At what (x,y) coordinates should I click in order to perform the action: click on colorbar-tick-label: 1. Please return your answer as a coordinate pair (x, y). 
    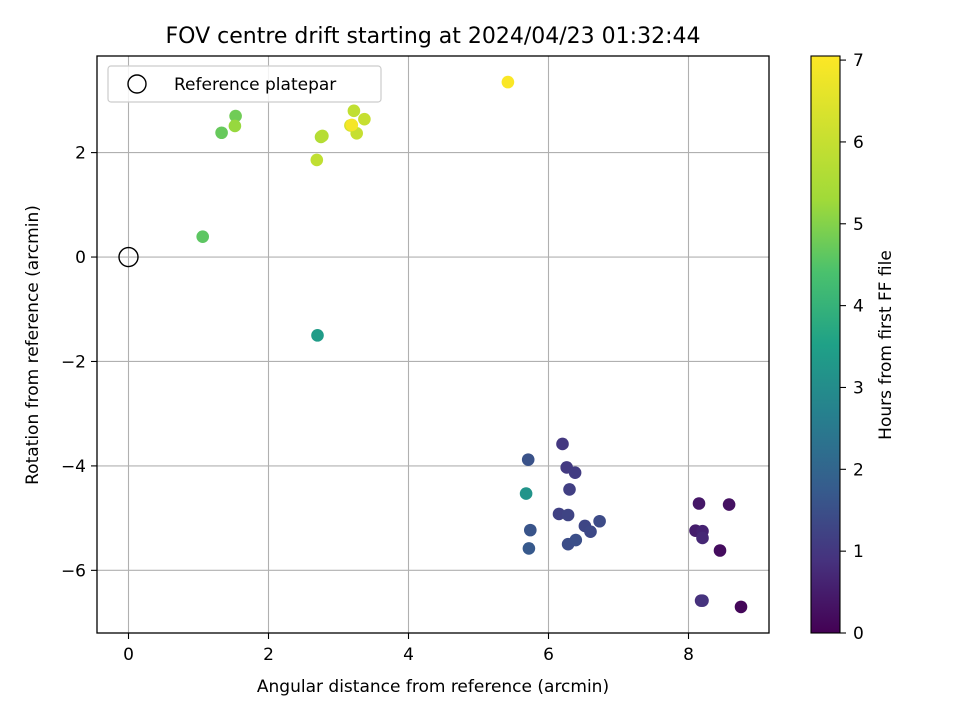
    Looking at the image, I should click on (858, 552).